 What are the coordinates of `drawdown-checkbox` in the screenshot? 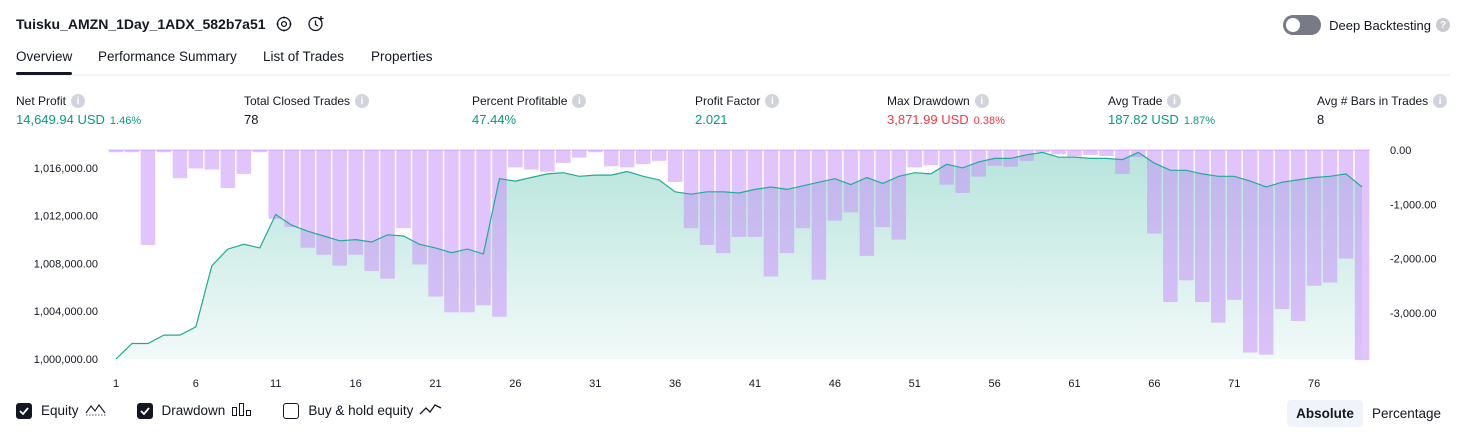 It's located at (144, 410).